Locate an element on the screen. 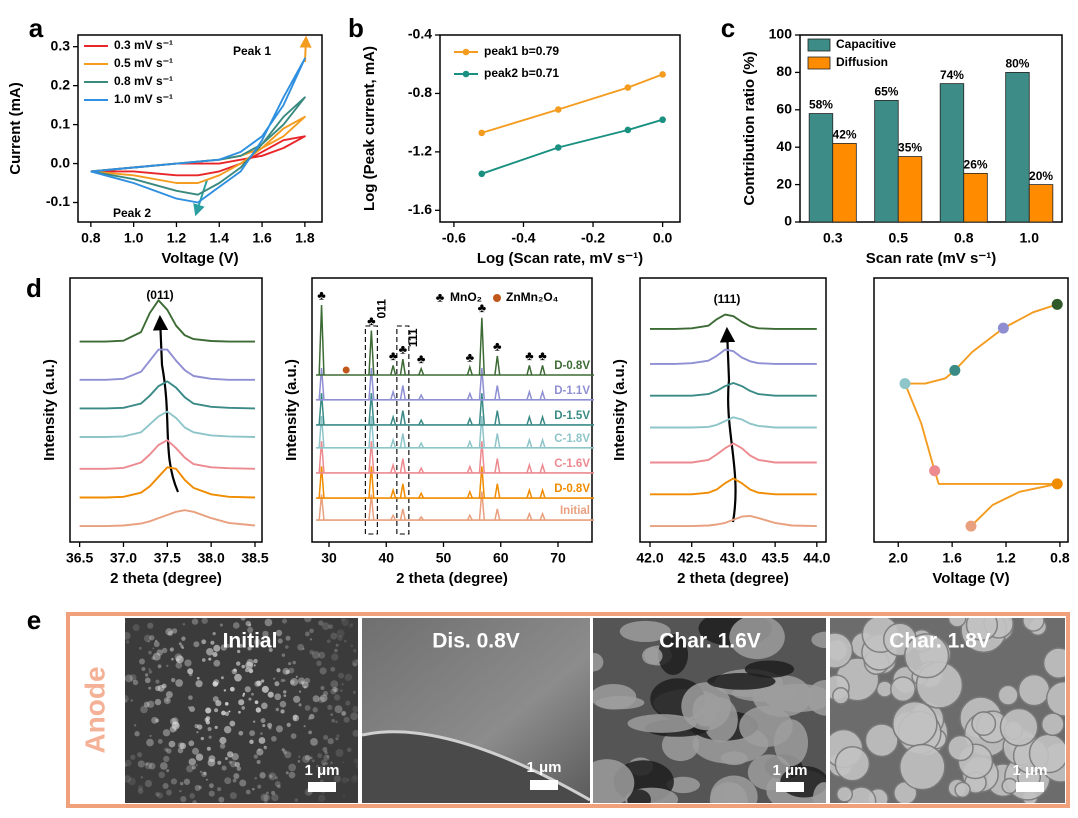 The image size is (1078, 818). y-tick-label: 20 is located at coordinates (784, 183).